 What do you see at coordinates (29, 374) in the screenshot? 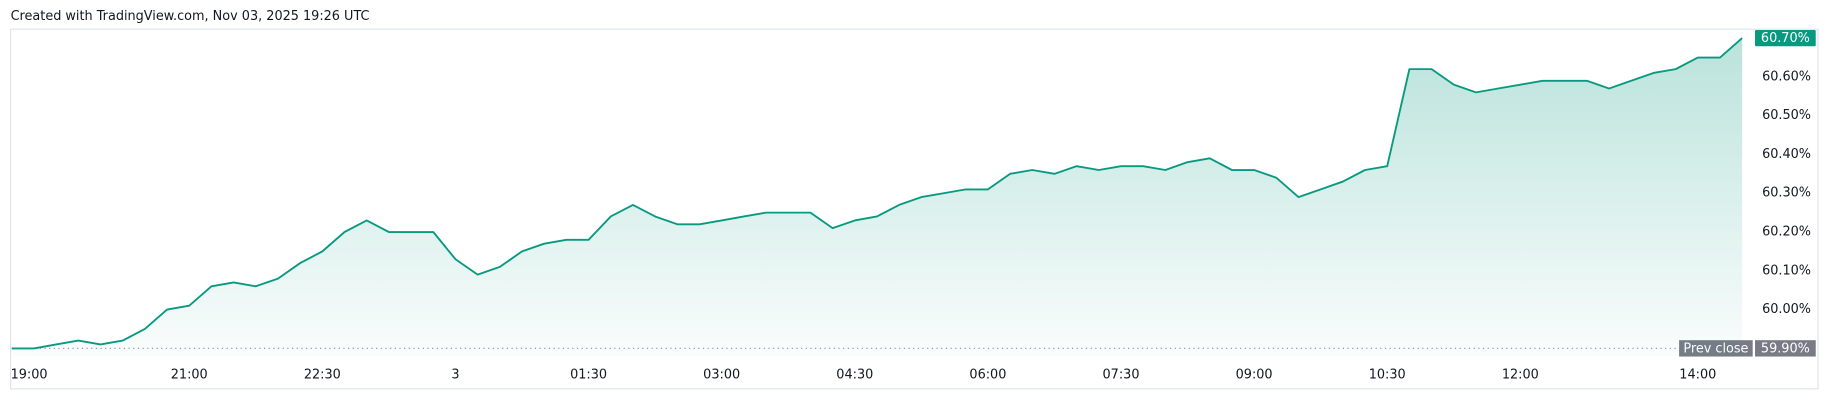
I see `x-tick-label: 19:00` at bounding box center [29, 374].